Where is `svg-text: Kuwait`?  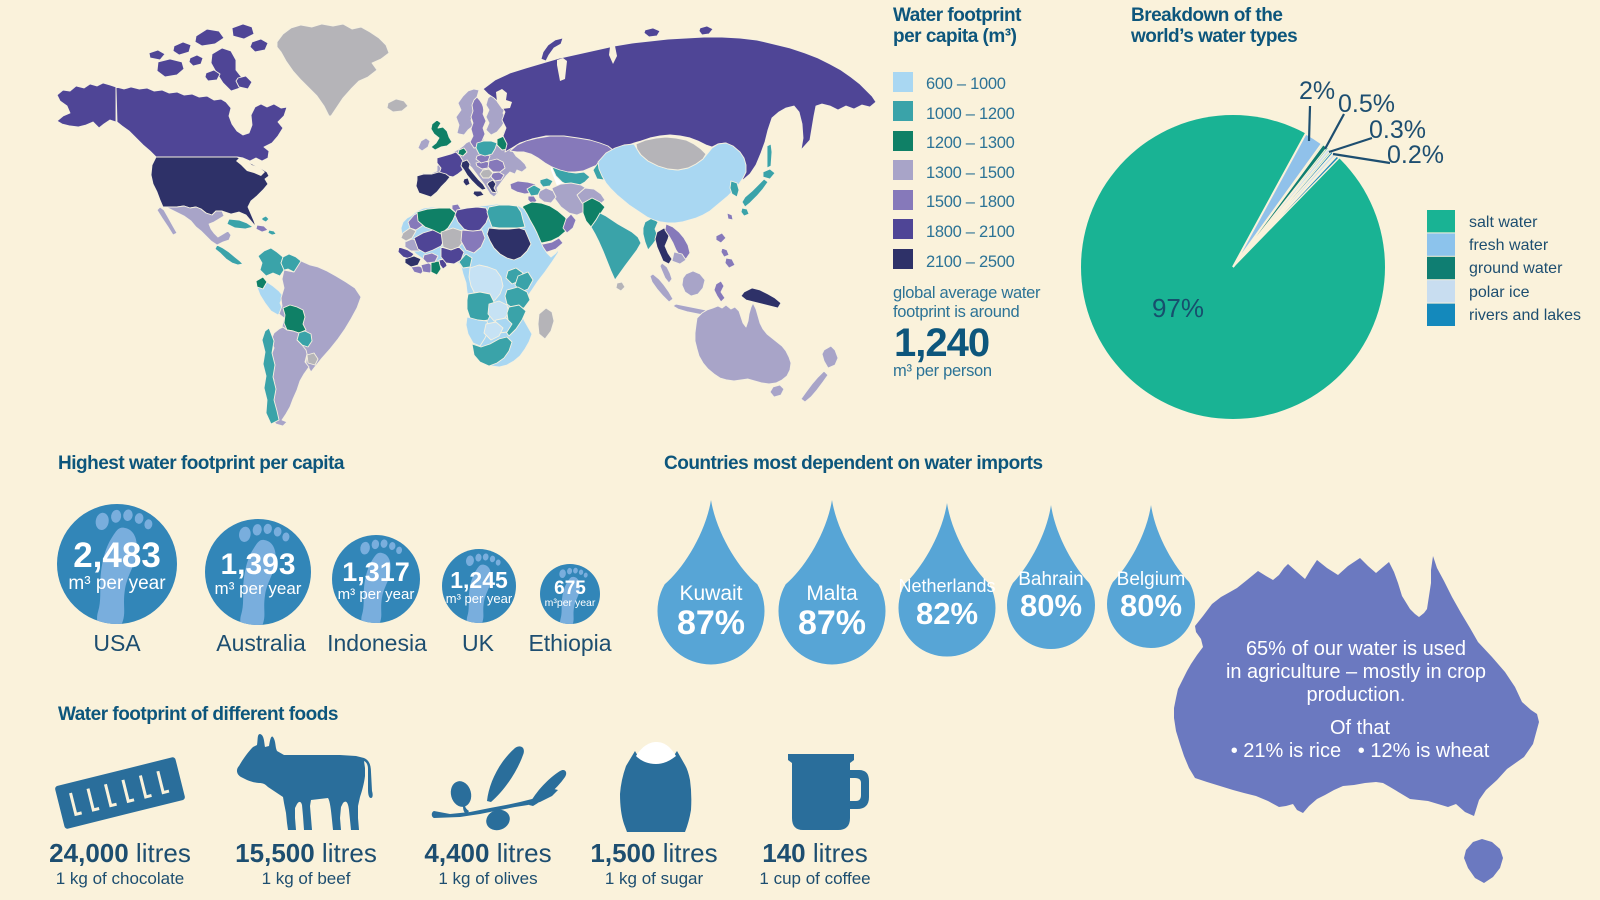
svg-text: Kuwait is located at coordinates (710, 593).